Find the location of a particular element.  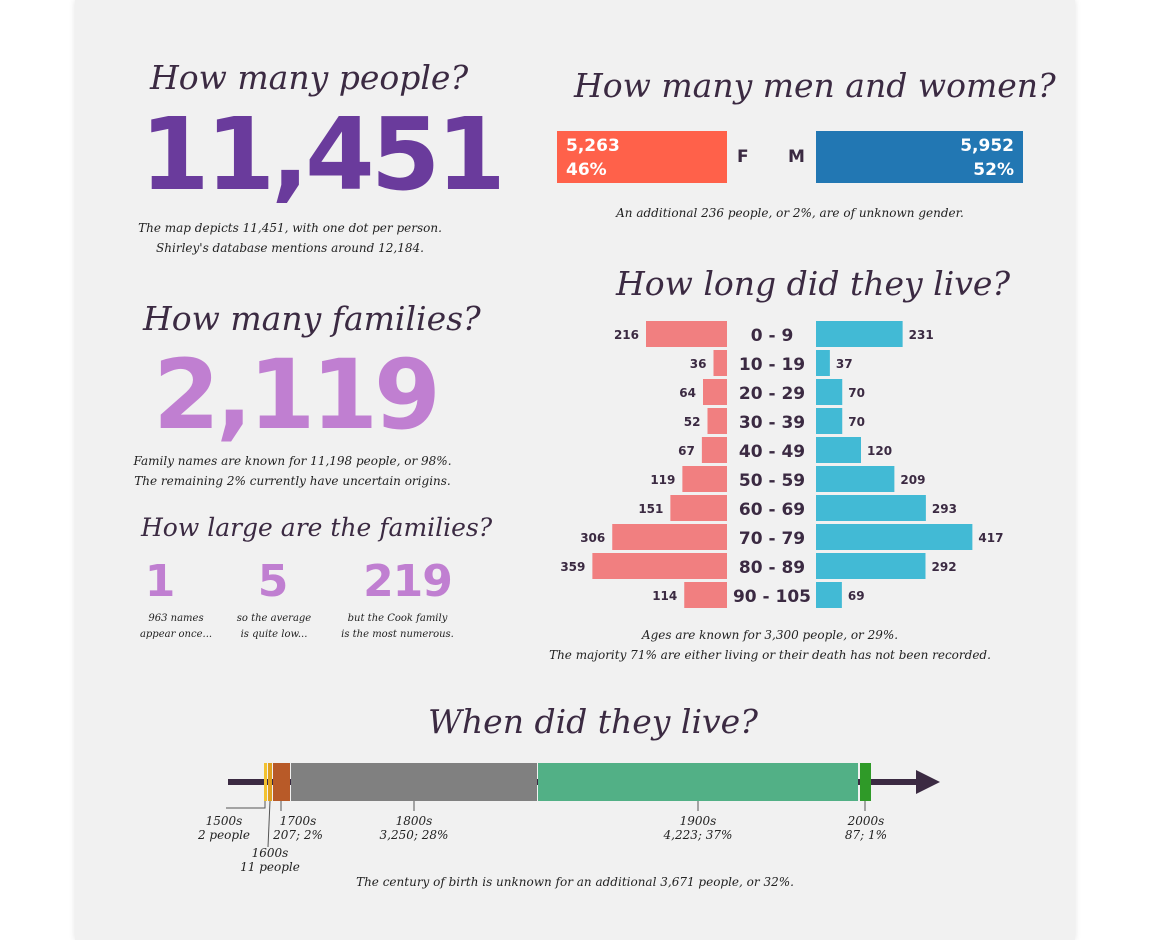

pyramid-female-value: 119 is located at coordinates (662, 480).